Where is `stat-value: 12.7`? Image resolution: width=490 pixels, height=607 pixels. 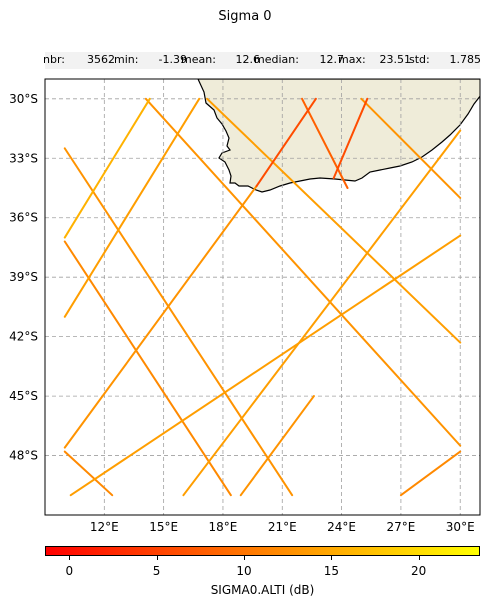
stat-value: 12.7 is located at coordinates (332, 59).